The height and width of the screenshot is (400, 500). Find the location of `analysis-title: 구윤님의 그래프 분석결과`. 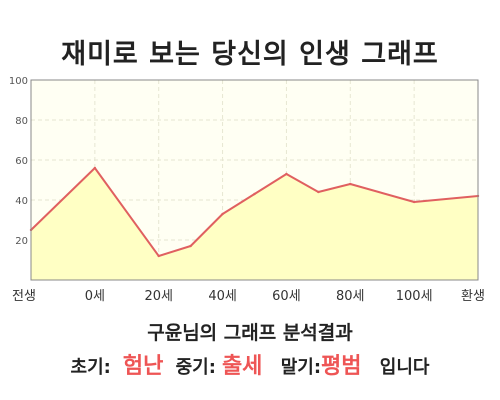

analysis-title: 구윤님의 그래프 분석결과 is located at coordinates (250, 333).